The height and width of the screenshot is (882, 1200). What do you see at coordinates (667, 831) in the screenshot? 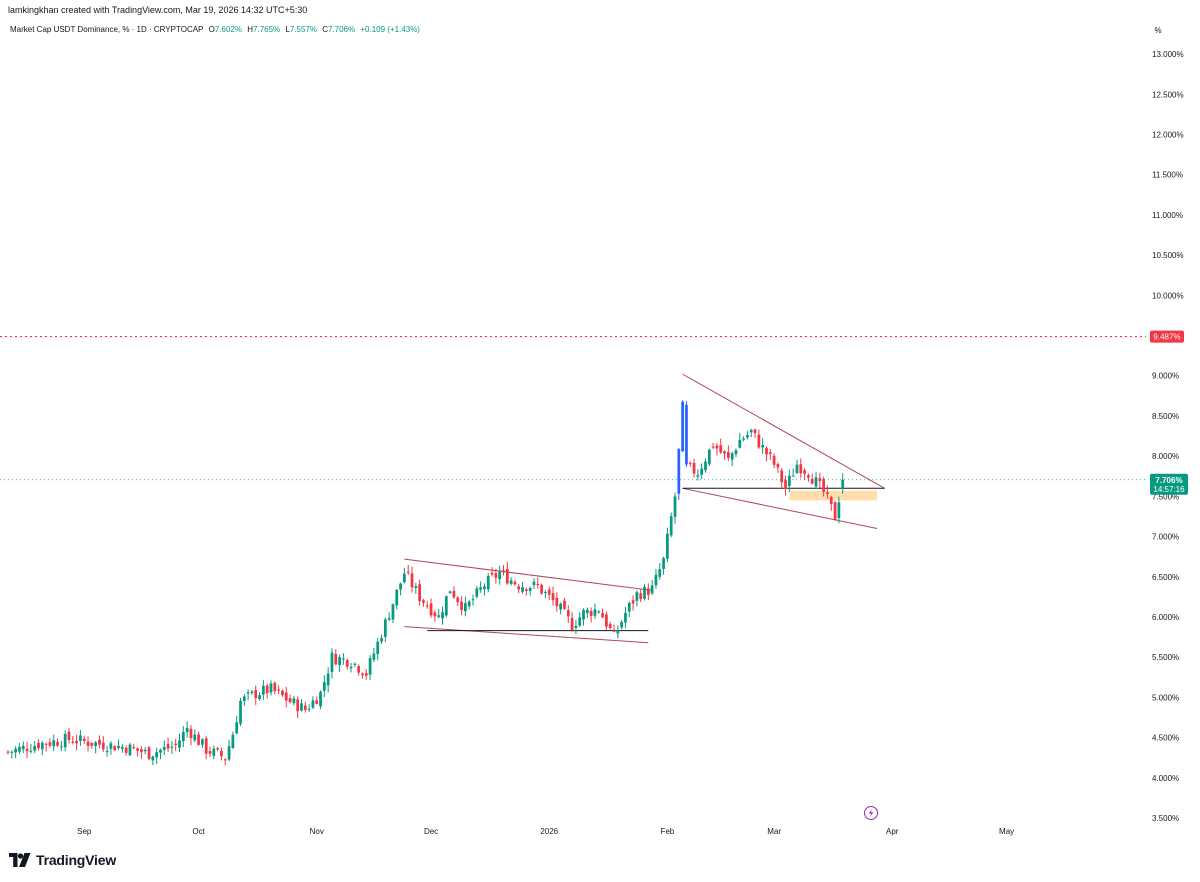
I see `time-tick-label: Feb` at bounding box center [667, 831].